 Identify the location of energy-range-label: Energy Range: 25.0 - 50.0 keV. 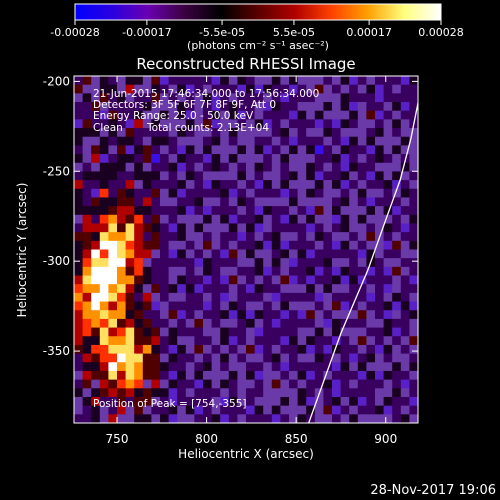
(173, 116).